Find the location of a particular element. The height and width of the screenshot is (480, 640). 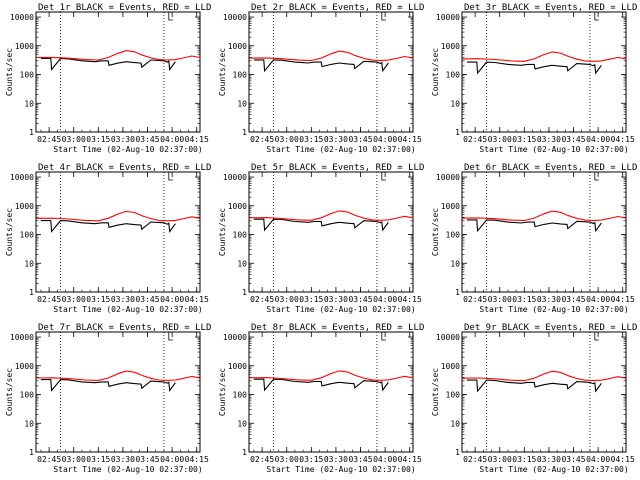

panel-title: Det 1r BLACK = Events, RED = LLD is located at coordinates (124, 8).